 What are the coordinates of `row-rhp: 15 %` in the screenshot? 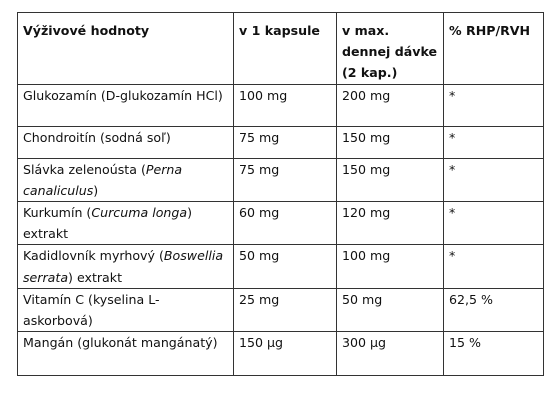 It's located at (493, 354).